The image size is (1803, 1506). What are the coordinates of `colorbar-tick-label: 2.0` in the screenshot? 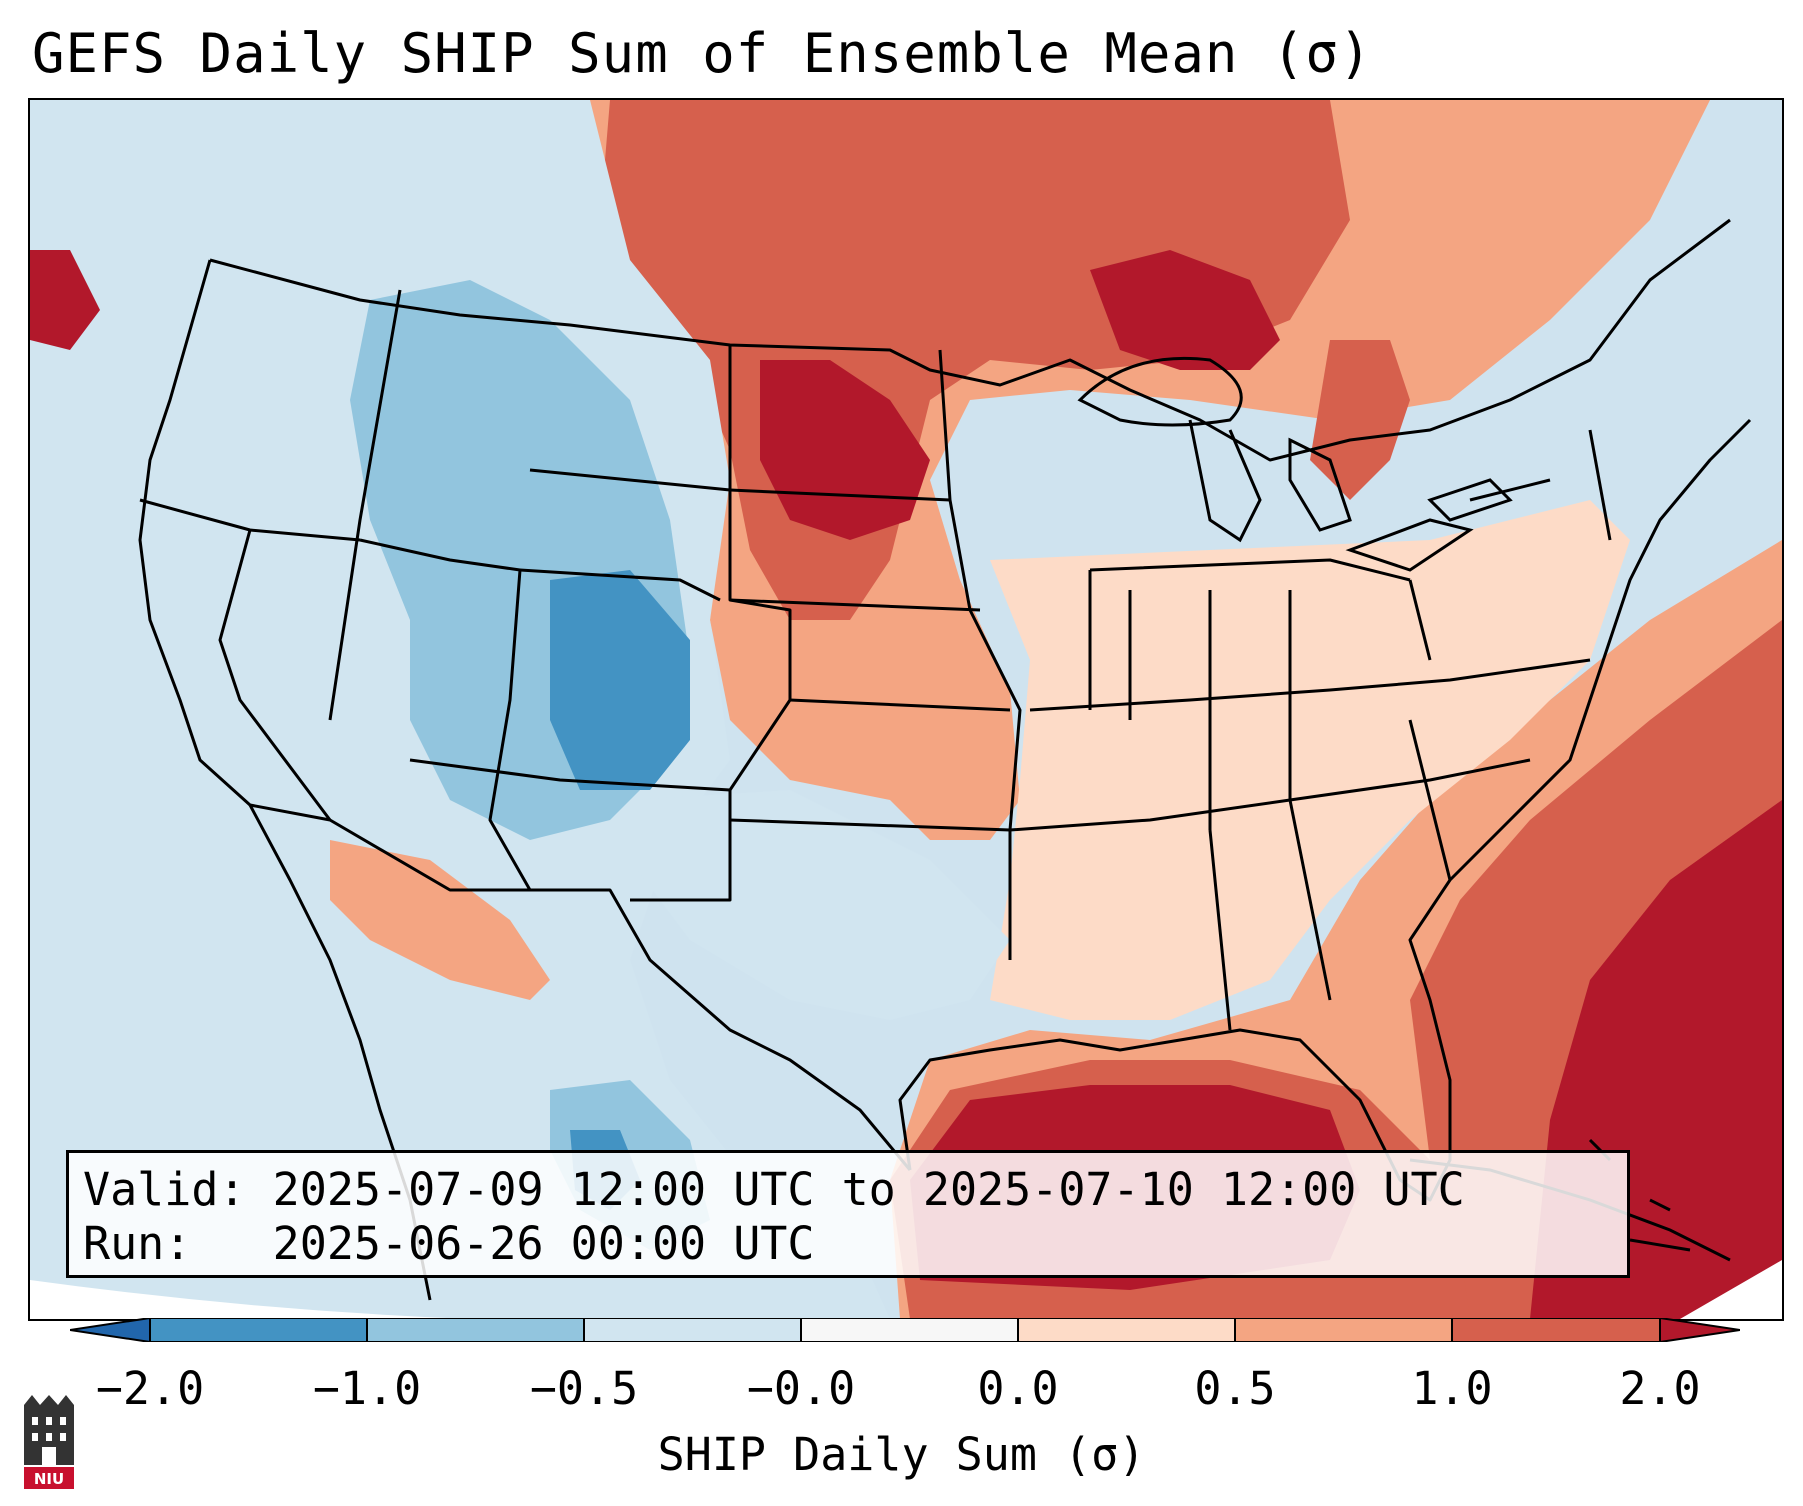 It's located at (1660, 1388).